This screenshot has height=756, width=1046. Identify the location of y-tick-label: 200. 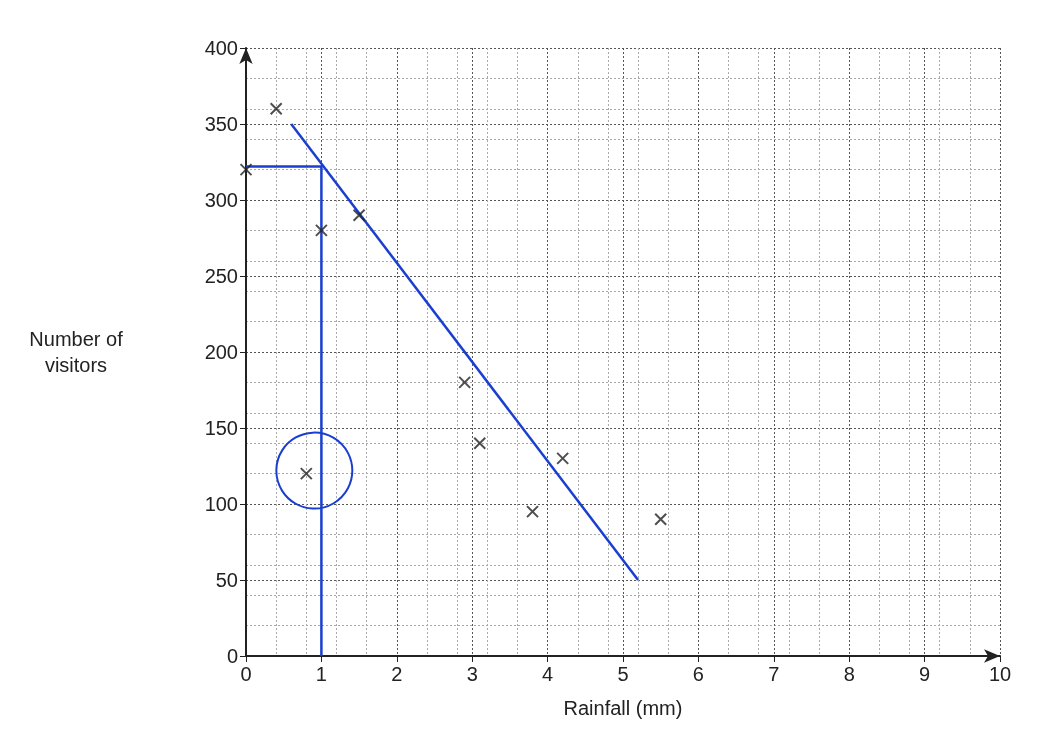
(221, 352).